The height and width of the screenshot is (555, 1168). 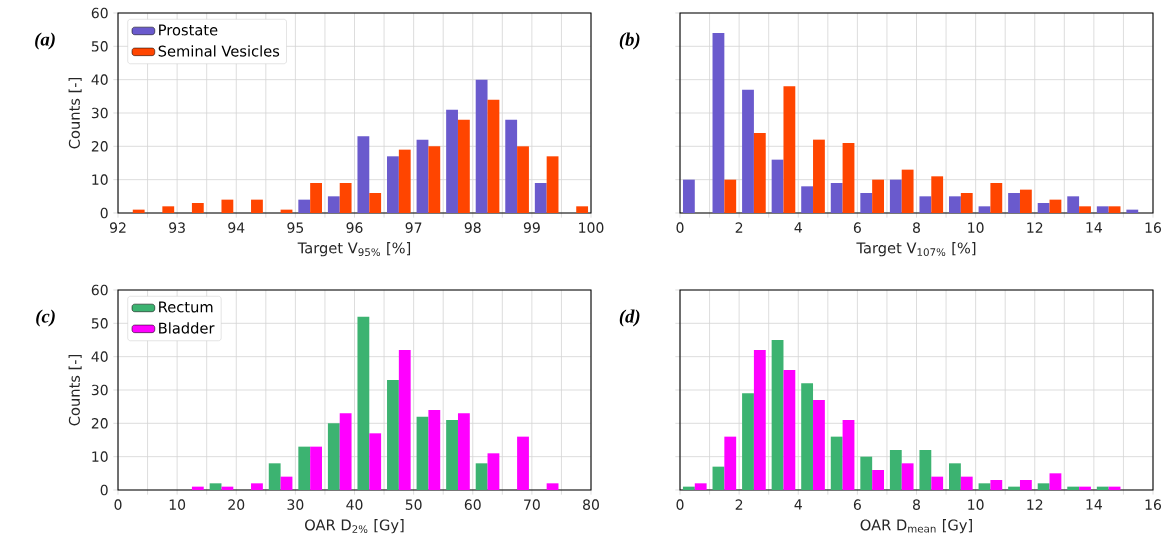 What do you see at coordinates (45, 41) in the screenshot?
I see `text: (a)` at bounding box center [45, 41].